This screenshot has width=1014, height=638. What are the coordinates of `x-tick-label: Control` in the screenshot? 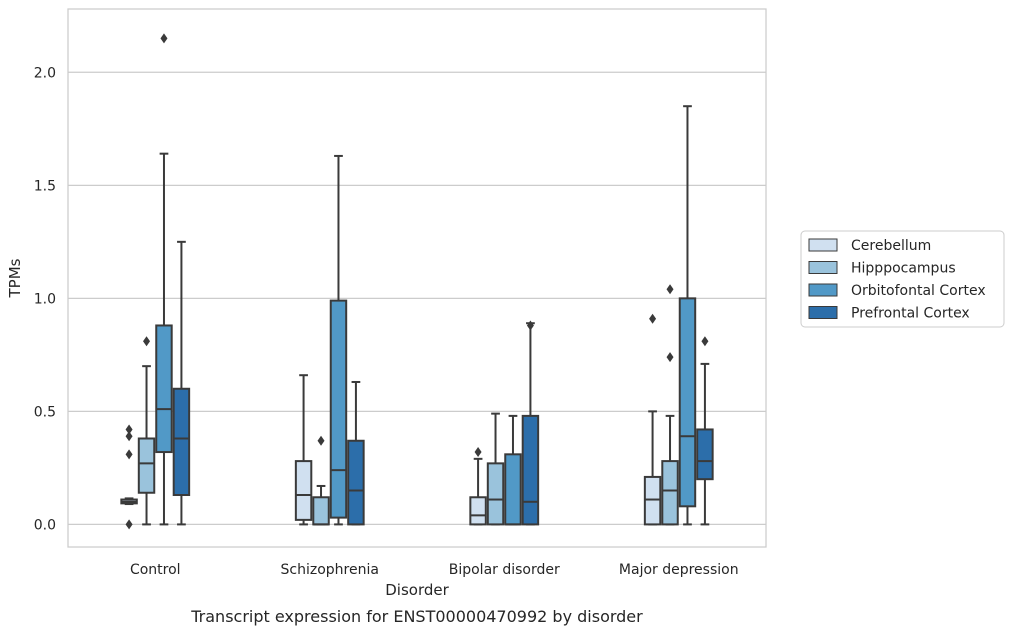 It's located at (155, 570).